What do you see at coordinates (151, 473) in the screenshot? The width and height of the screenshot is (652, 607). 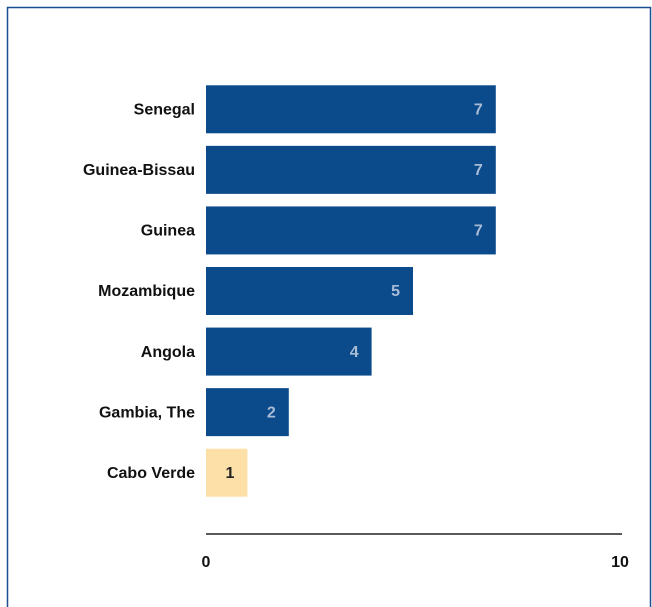 I see `y-tick-label: Cabo Verde` at bounding box center [151, 473].